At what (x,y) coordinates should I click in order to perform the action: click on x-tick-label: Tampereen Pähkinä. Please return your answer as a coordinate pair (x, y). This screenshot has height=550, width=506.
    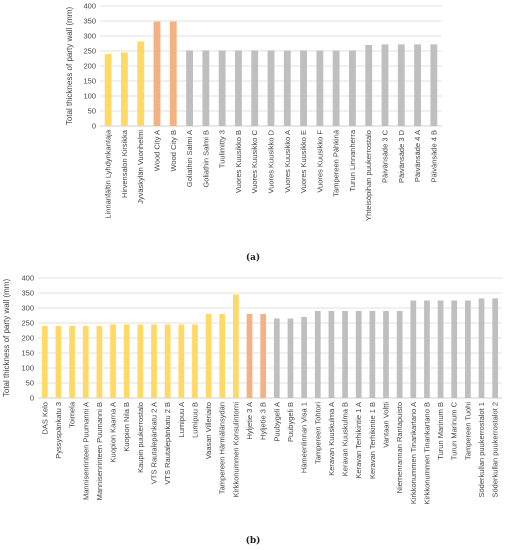
    Looking at the image, I should click on (336, 163).